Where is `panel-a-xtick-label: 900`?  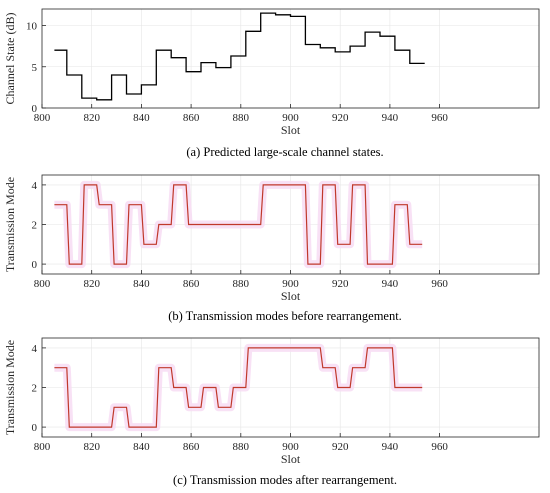 panel-a-xtick-label: 900 is located at coordinates (290, 118).